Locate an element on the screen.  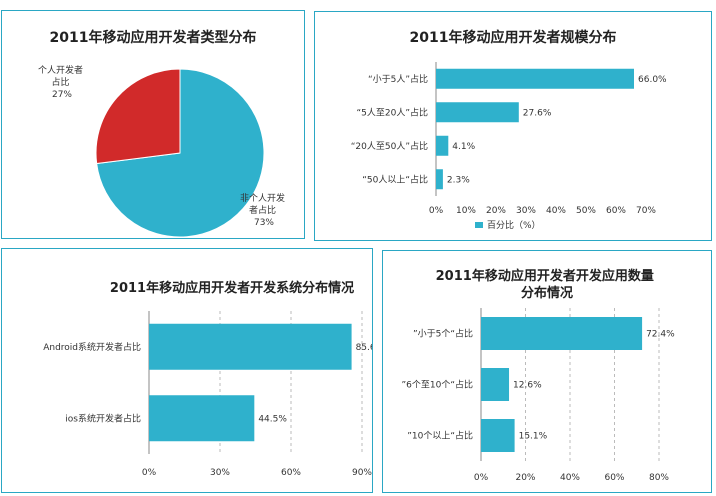
data-label: 66.0% is located at coordinates (652, 80).